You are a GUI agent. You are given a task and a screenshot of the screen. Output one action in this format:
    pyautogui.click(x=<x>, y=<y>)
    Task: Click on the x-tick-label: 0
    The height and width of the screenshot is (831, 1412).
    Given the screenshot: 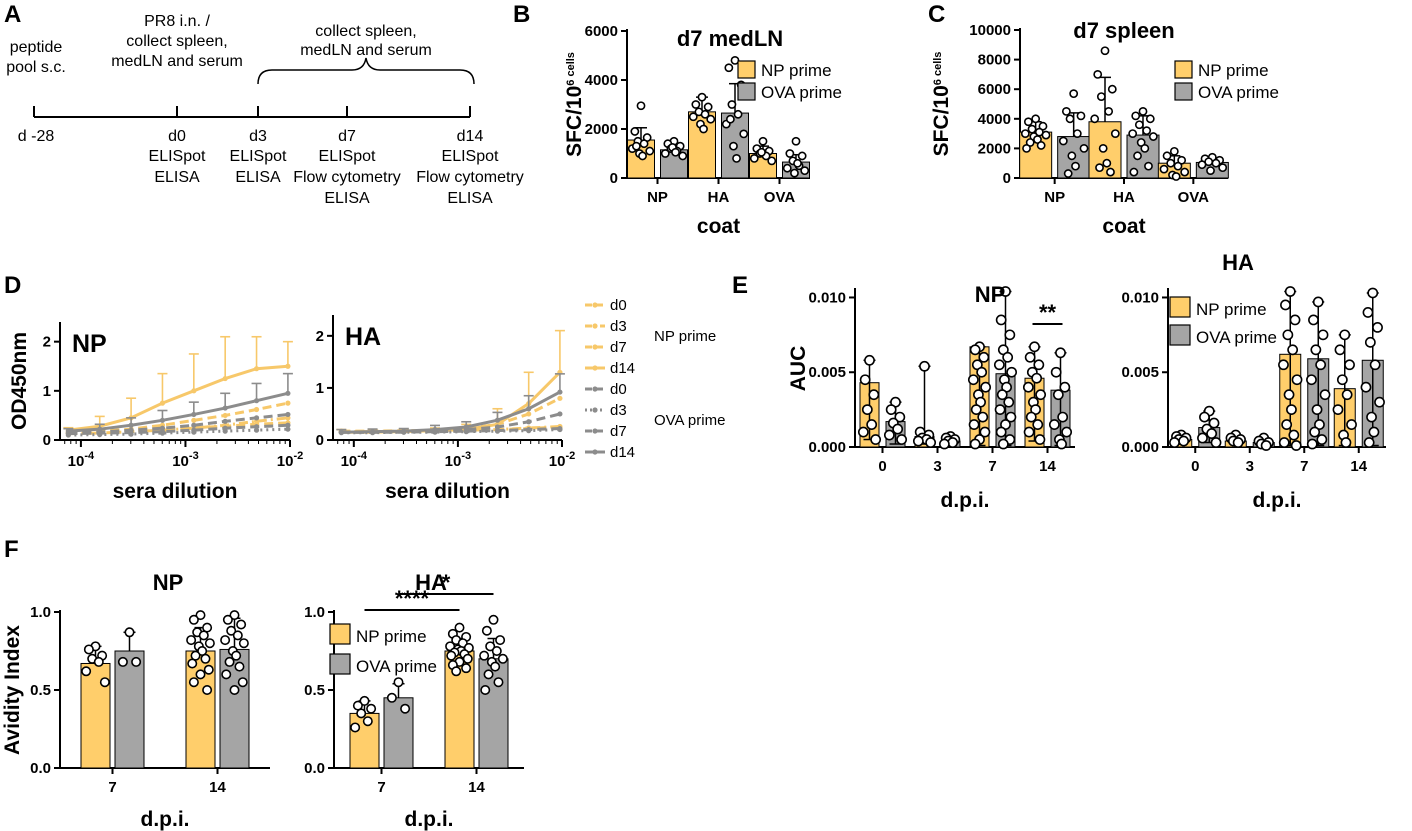 What is the action you would take?
    pyautogui.click(x=882, y=466)
    